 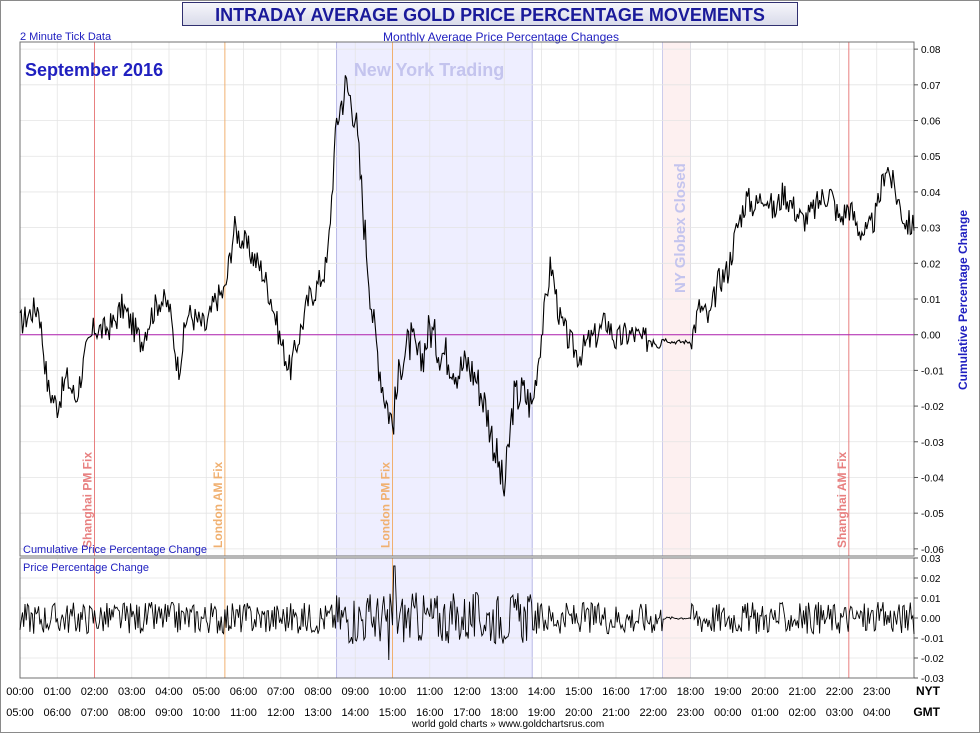 What do you see at coordinates (542, 692) in the screenshot?
I see `x-tick-label-nyt: 14:00` at bounding box center [542, 692].